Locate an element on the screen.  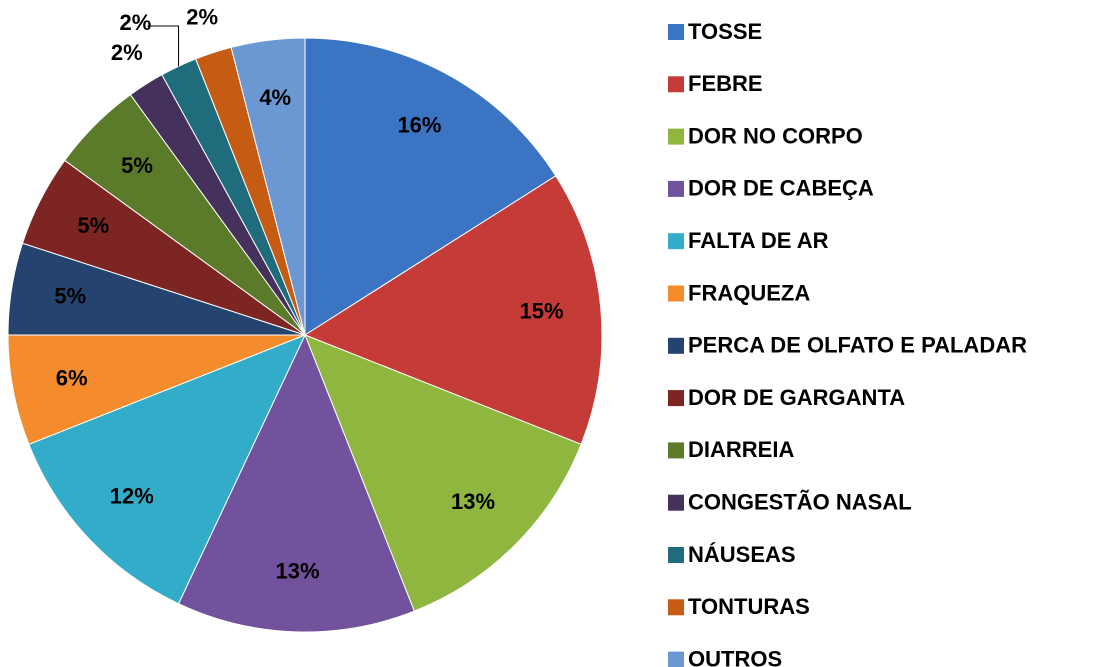
legend-label: TOSSE is located at coordinates (725, 31).